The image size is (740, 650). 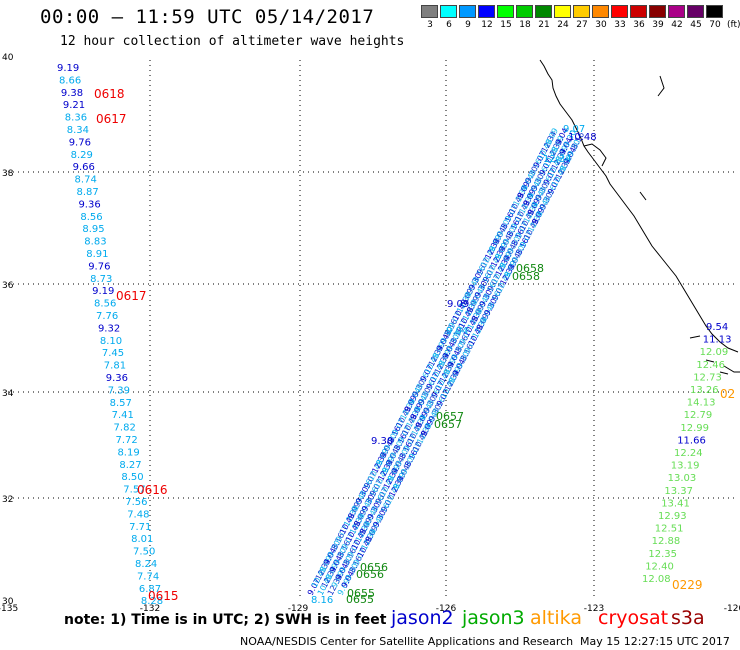 I want to click on legend-tick-label: 33, so click(x=620, y=25).